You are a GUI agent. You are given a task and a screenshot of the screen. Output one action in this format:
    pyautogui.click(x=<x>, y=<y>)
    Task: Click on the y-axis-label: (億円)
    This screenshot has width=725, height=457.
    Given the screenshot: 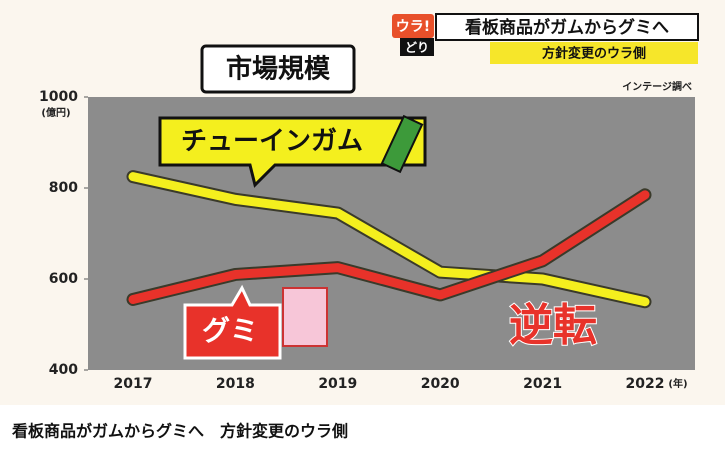 What is the action you would take?
    pyautogui.click(x=55, y=112)
    